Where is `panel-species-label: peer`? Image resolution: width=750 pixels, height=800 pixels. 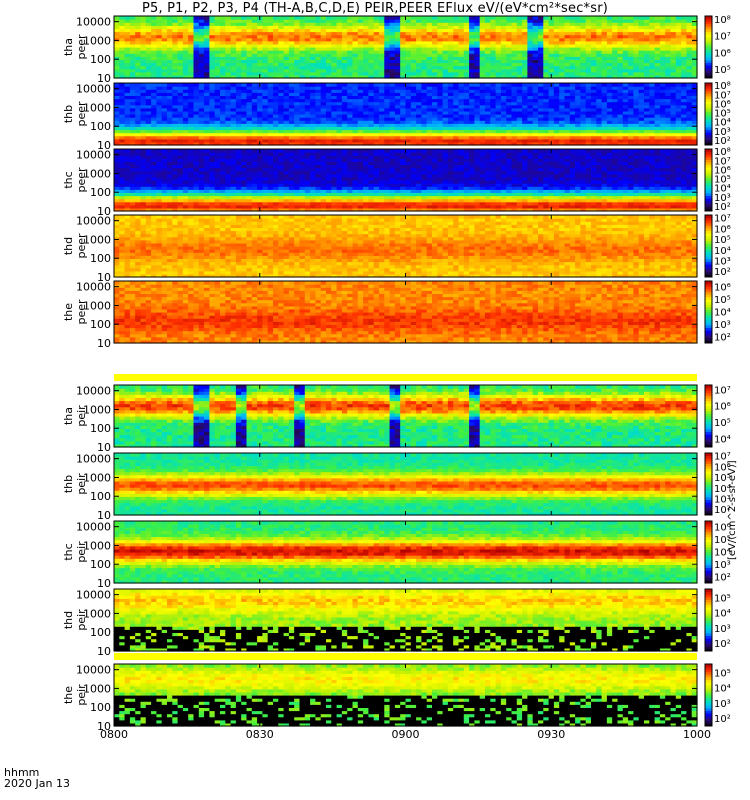 panel-species-label: peer is located at coordinates (81, 114).